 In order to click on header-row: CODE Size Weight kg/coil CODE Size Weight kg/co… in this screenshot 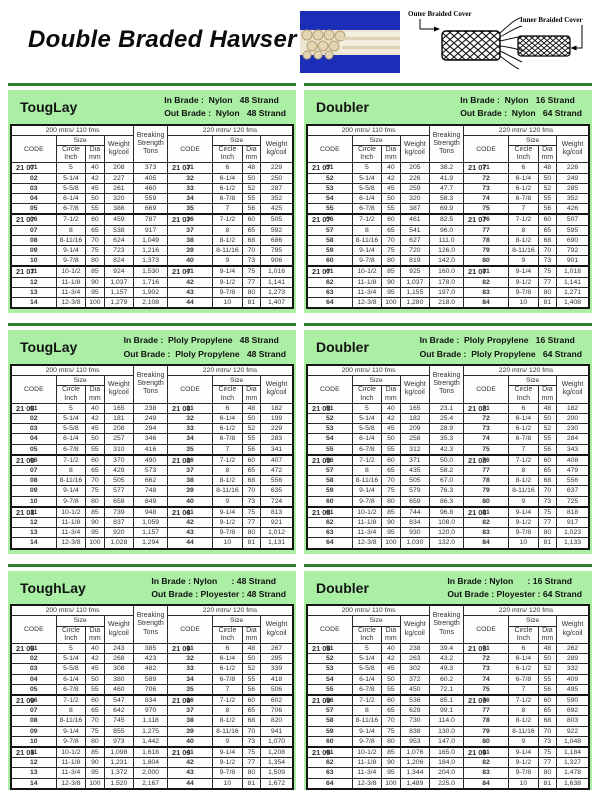, I will do `click(448, 389)`.